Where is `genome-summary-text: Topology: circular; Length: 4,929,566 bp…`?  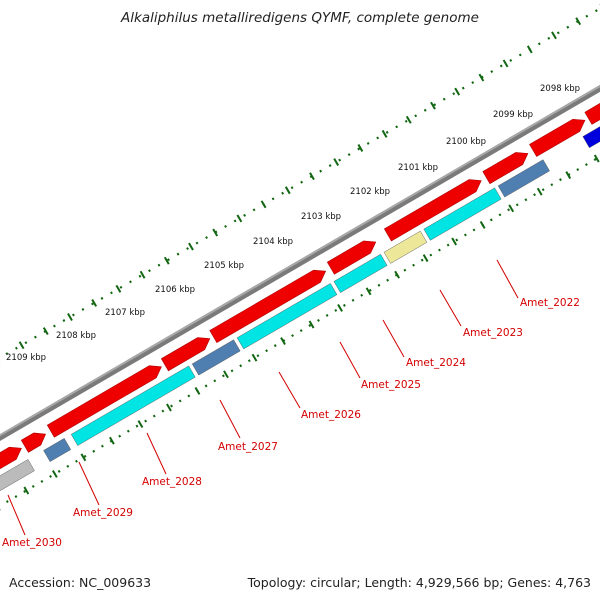 genome-summary-text: Topology: circular; Length: 4,929,566 bp… is located at coordinates (419, 582).